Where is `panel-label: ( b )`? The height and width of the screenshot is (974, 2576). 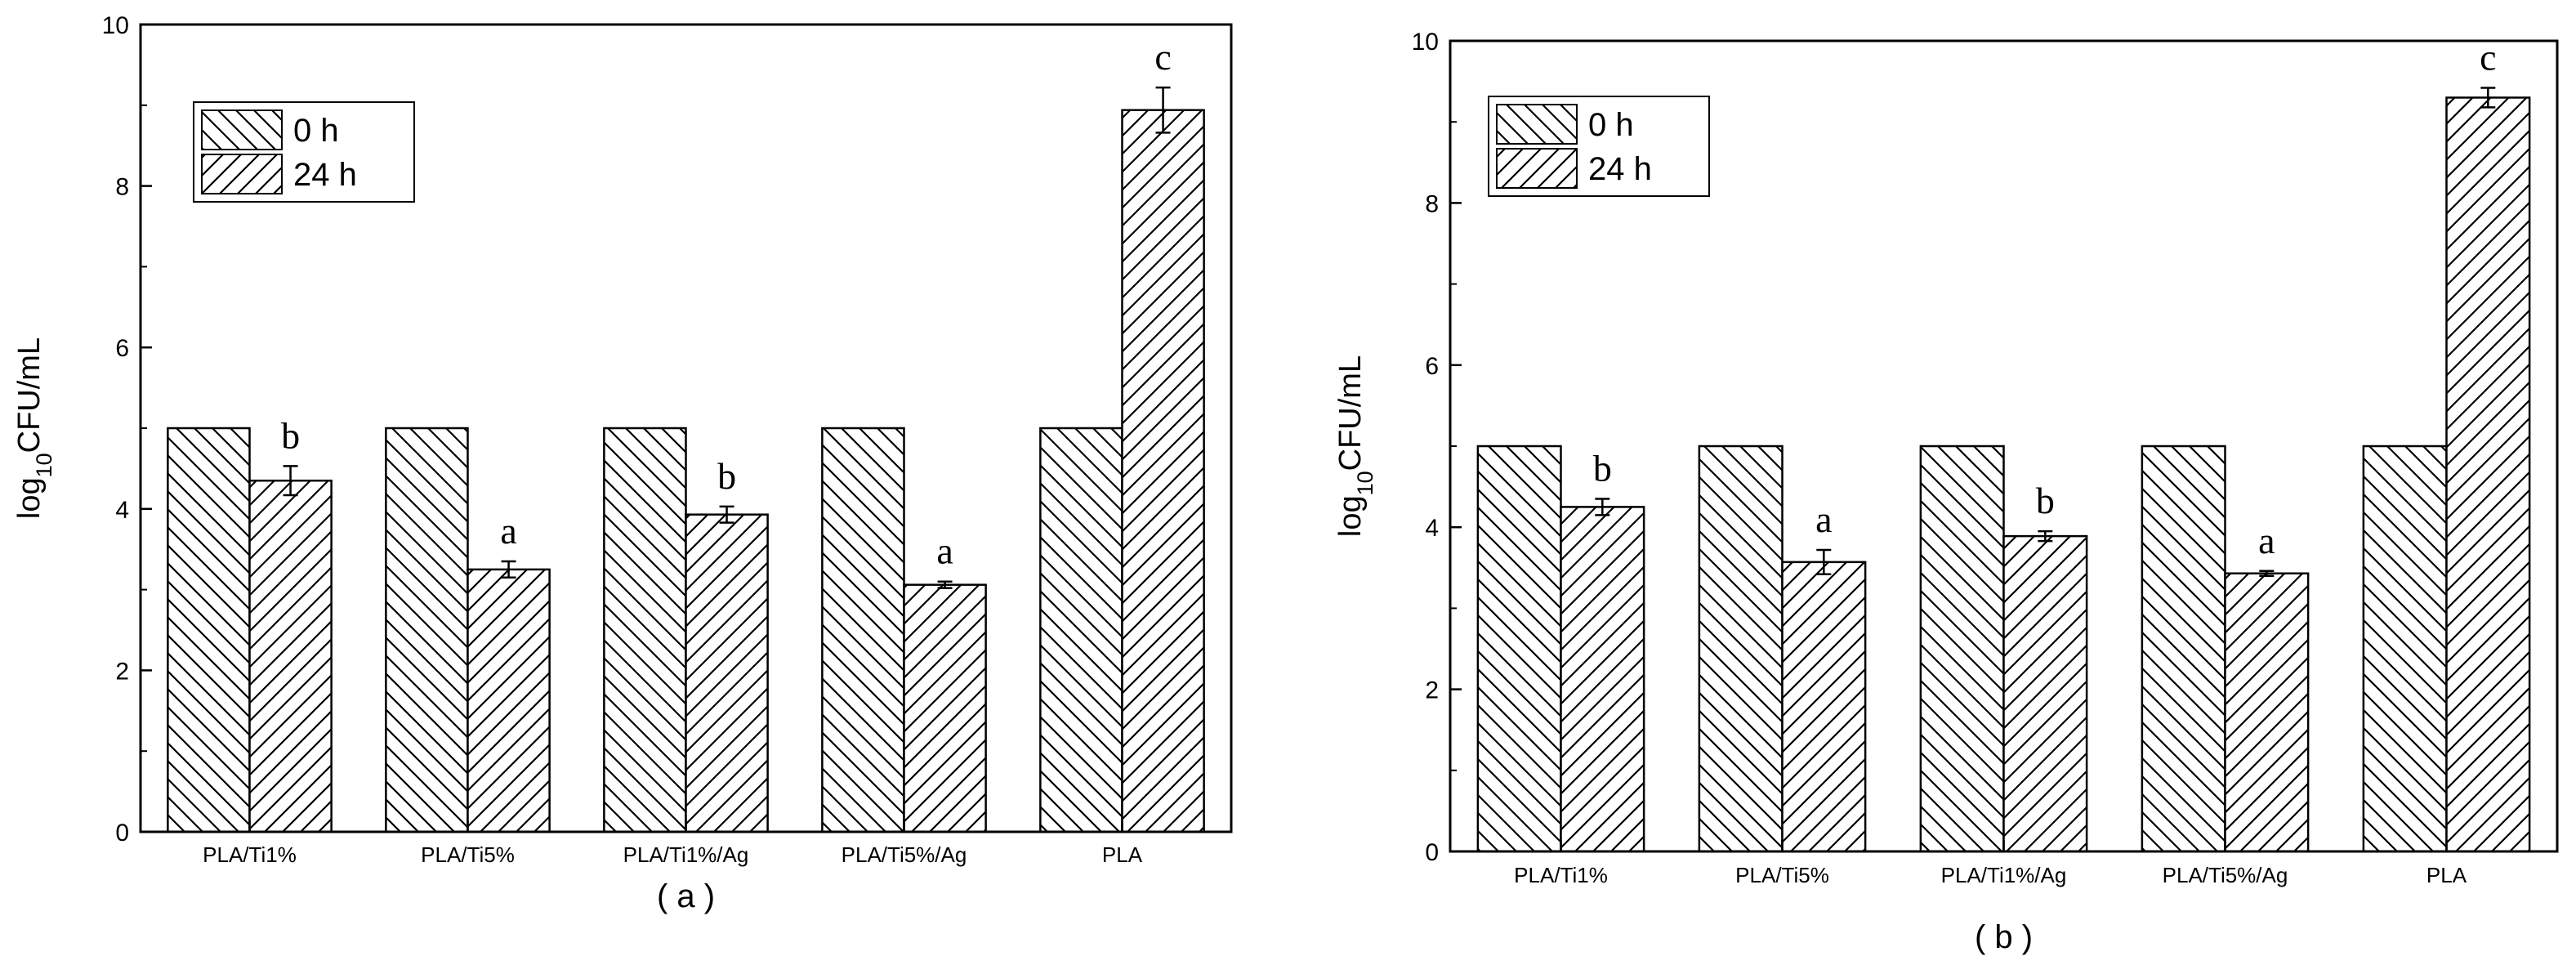
panel-label: ( b ) is located at coordinates (2004, 937).